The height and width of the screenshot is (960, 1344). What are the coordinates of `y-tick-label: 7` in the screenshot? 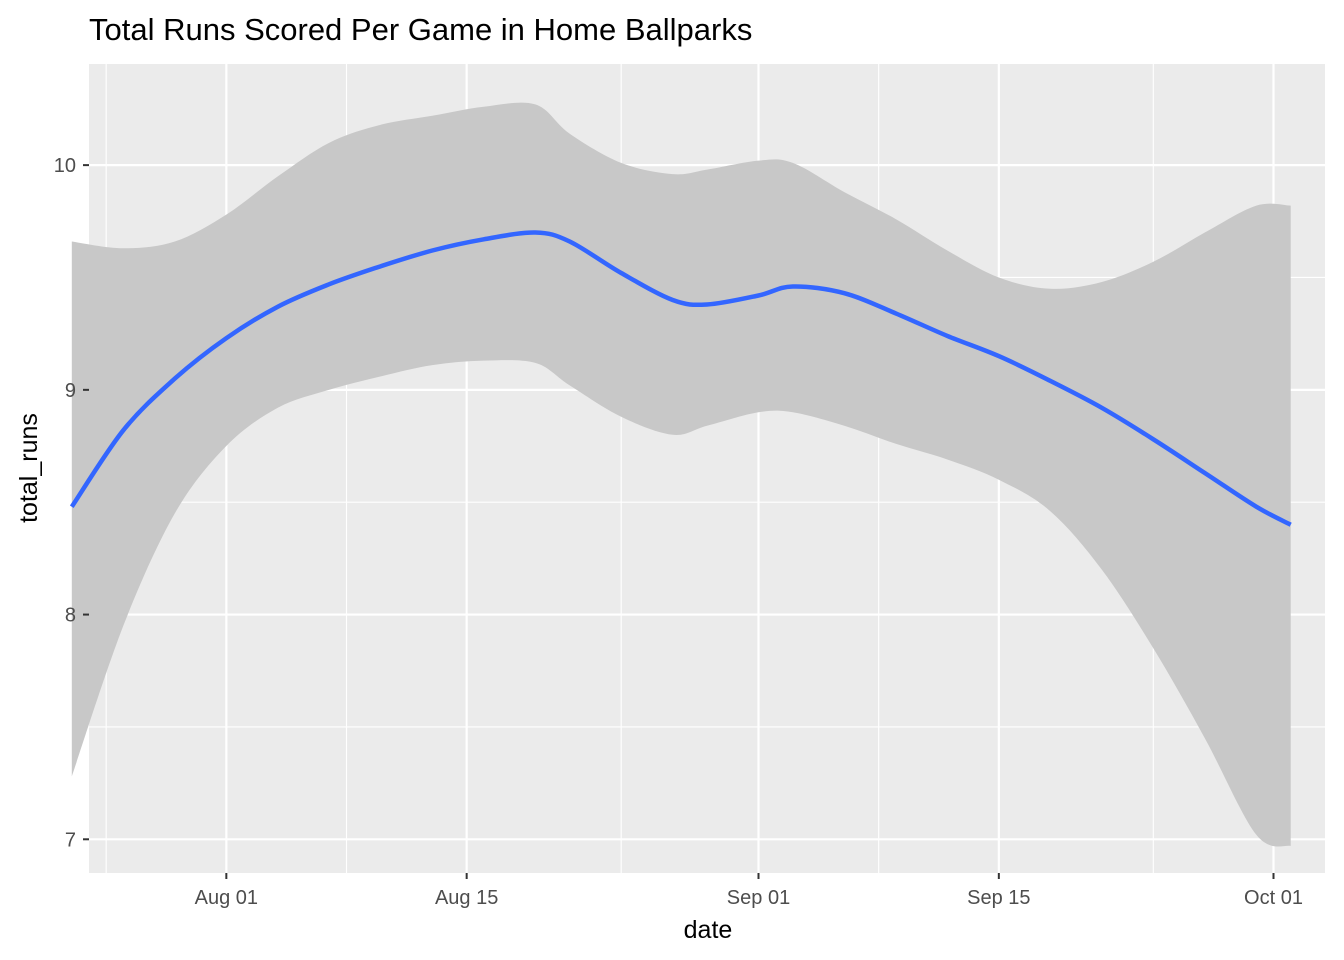 It's located at (70, 840).